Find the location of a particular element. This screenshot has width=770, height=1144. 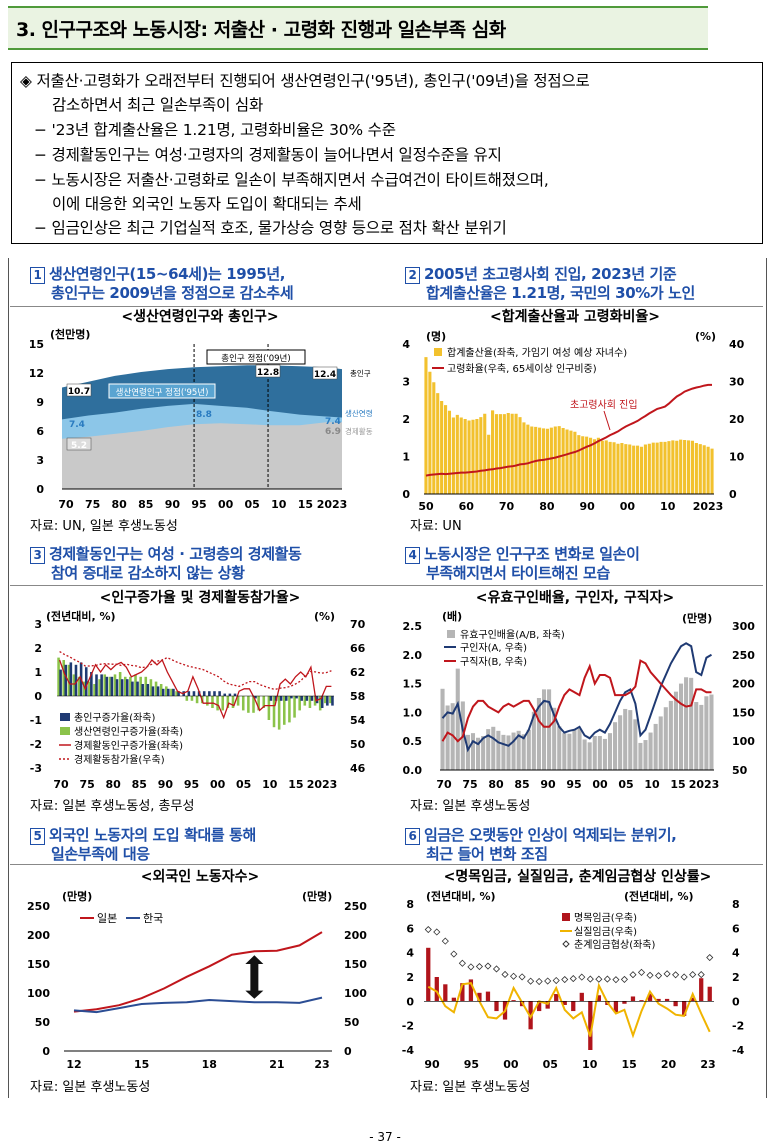

annotation-super-aged: 초고령사회 진입 is located at coordinates (604, 404).